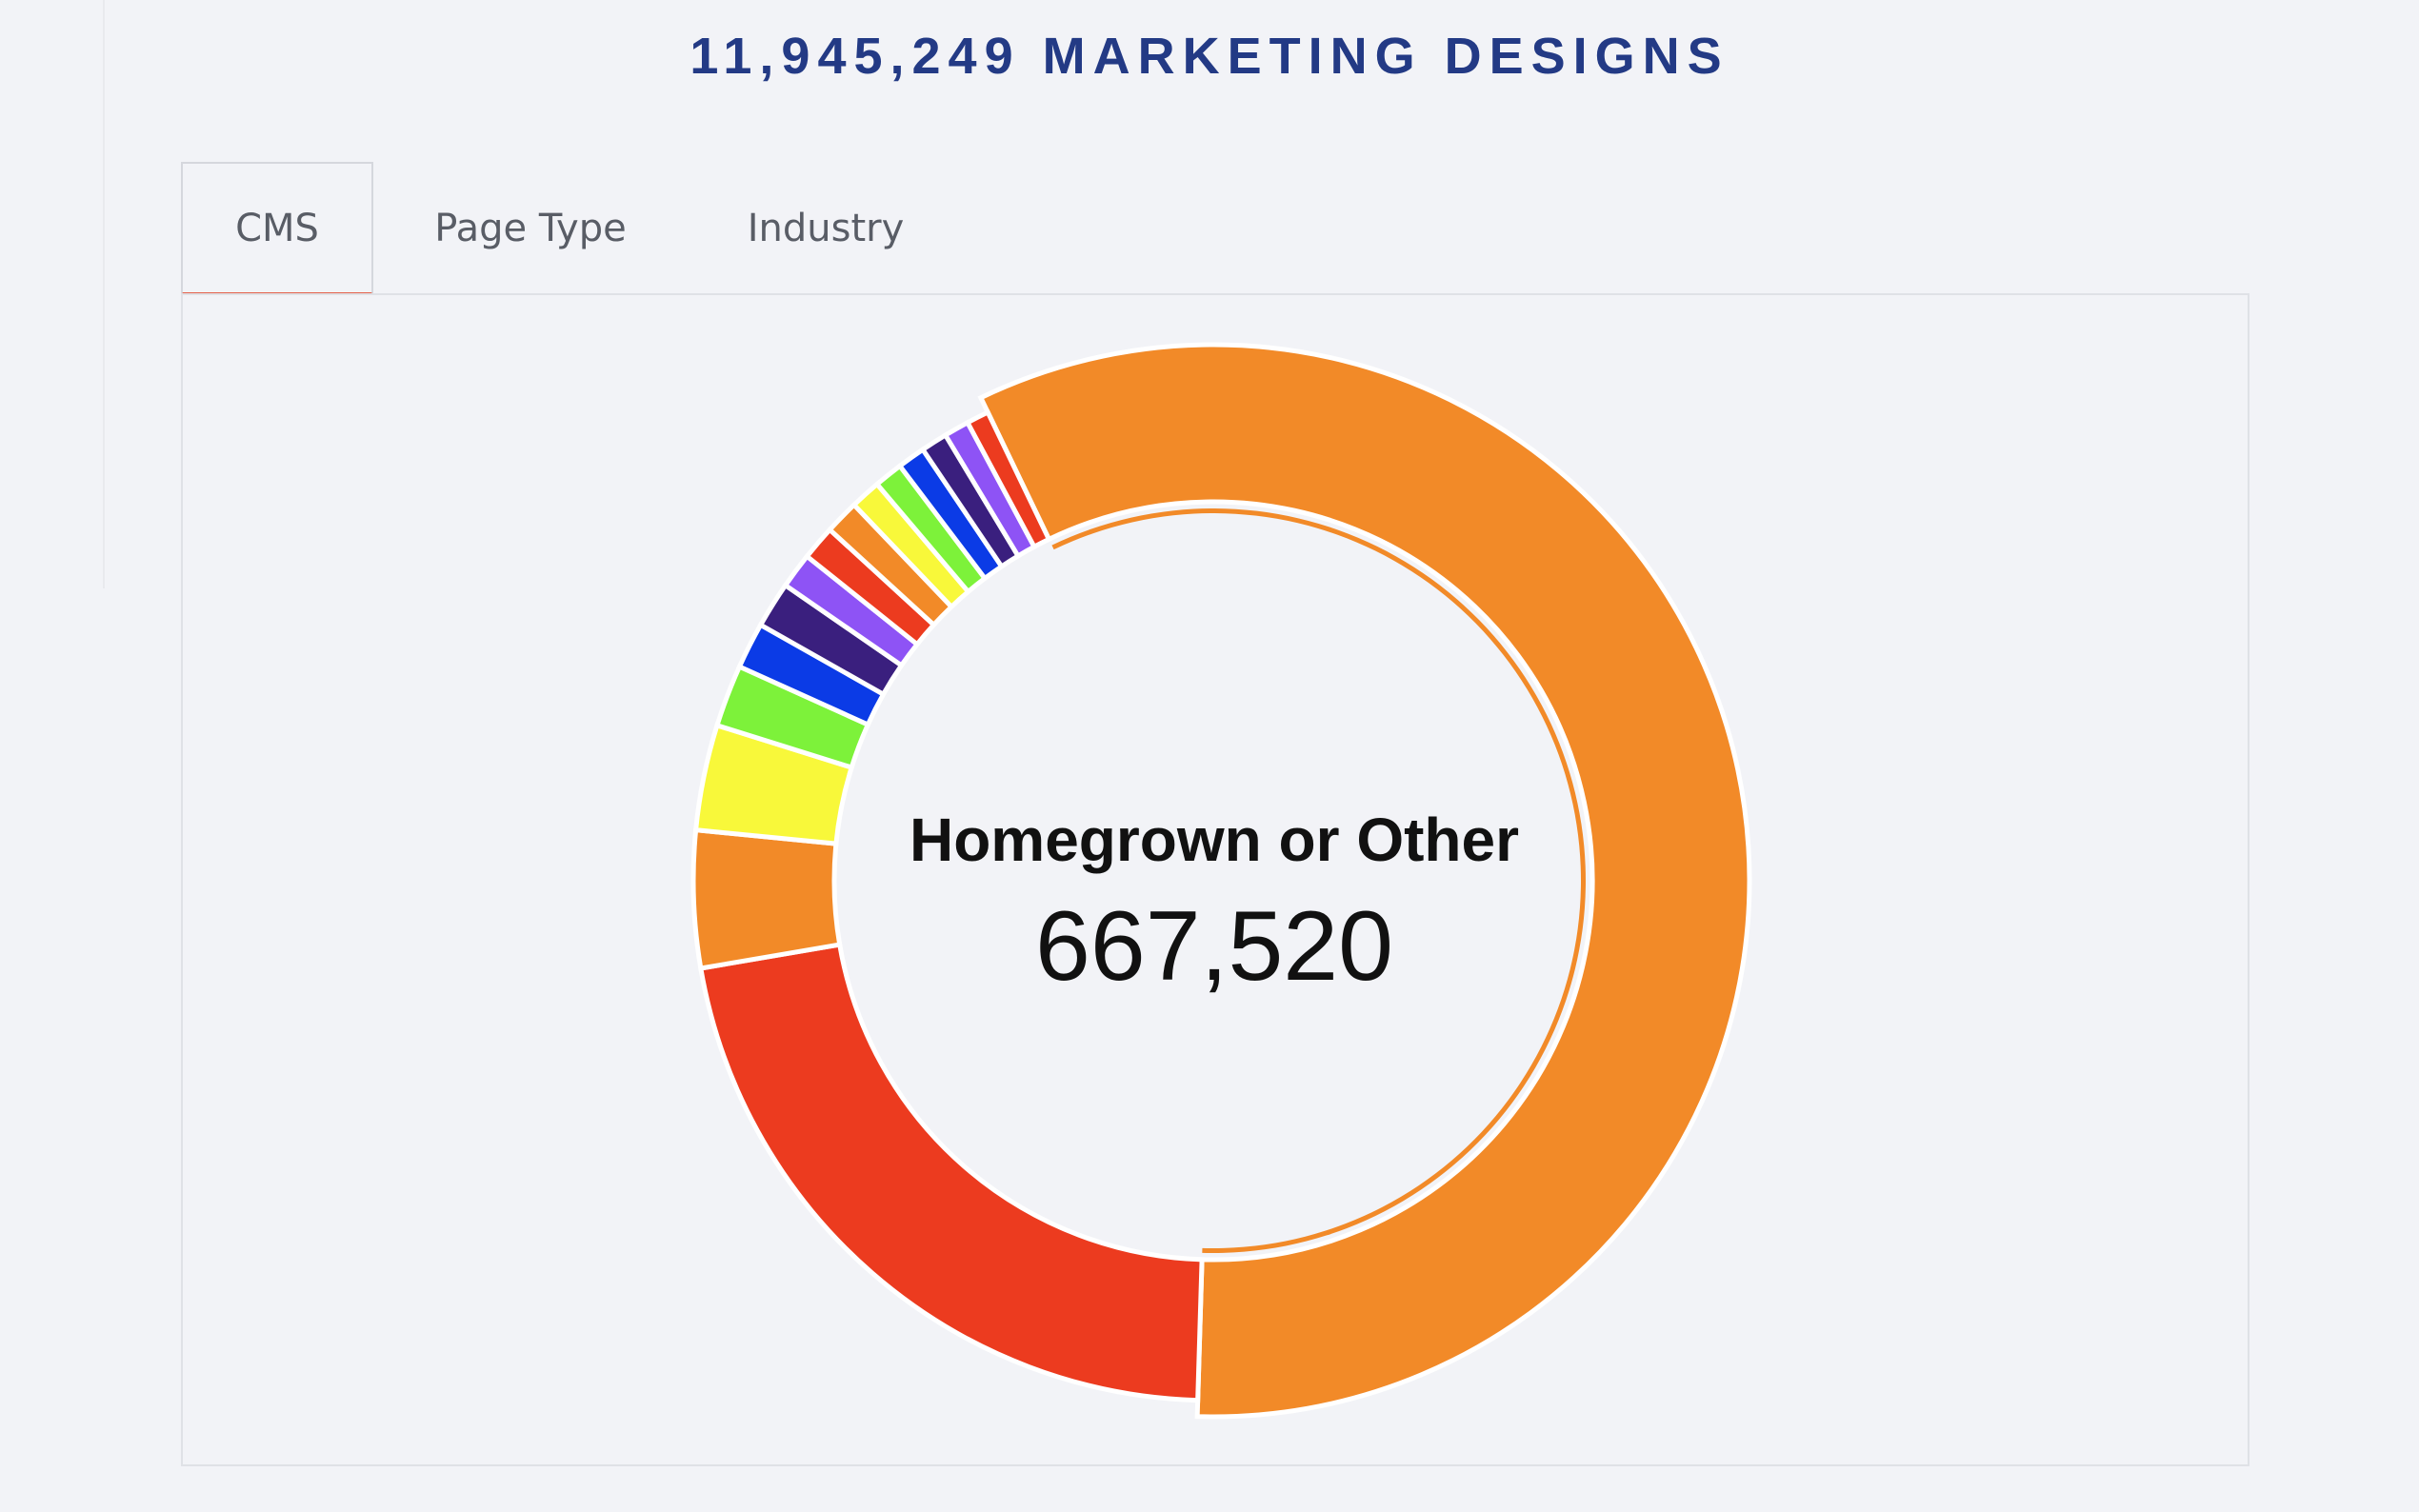  I want to click on tab-industry: Industry, so click(826, 228).